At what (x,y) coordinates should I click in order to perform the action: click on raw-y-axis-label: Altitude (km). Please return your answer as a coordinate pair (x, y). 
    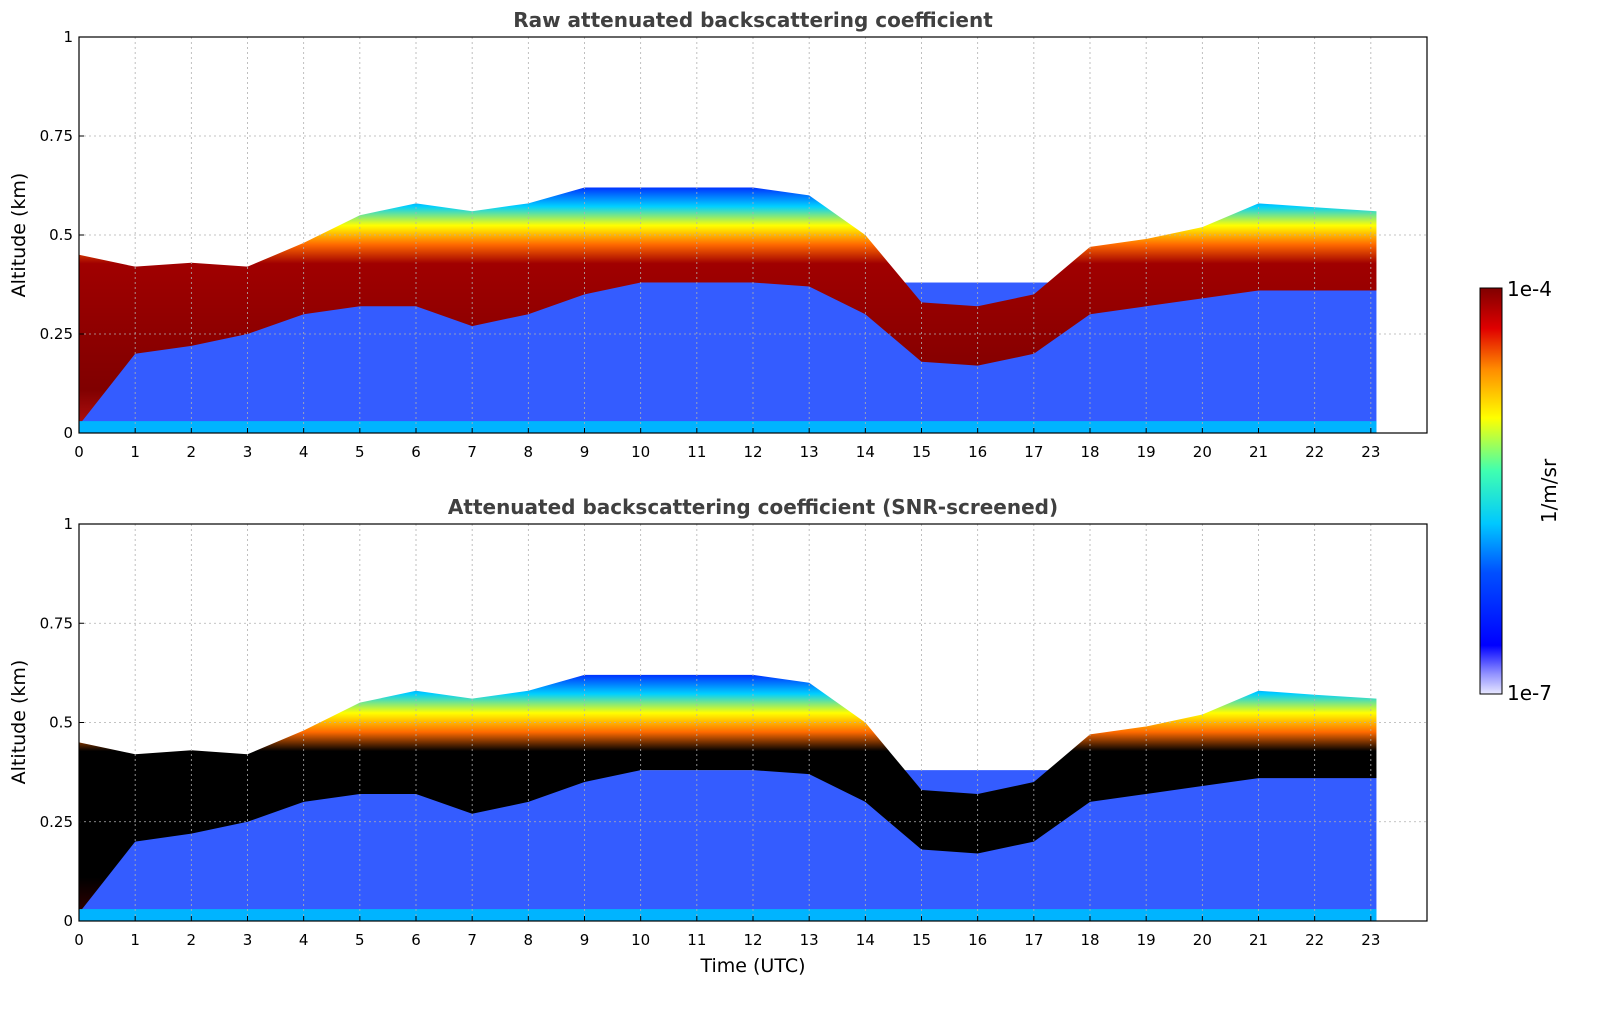
    Looking at the image, I should click on (19, 235).